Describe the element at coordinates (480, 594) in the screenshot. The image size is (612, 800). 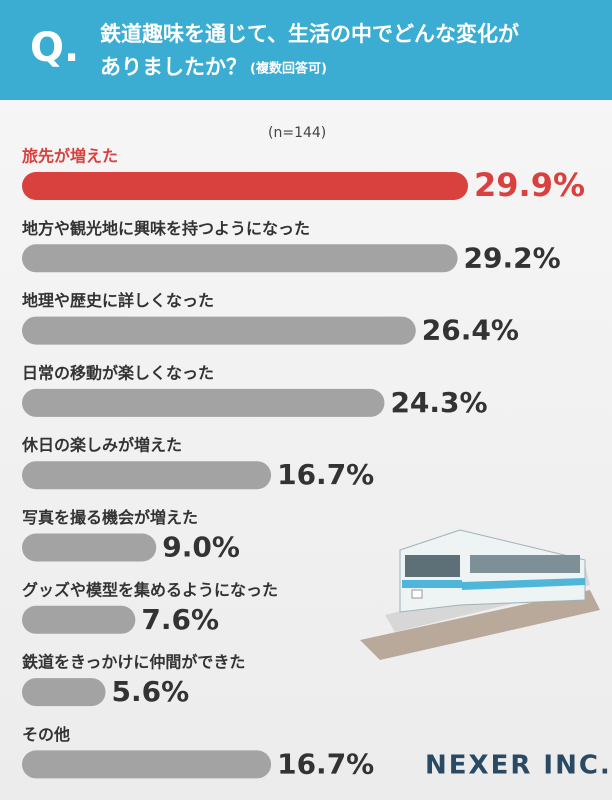
I see `train-illustration` at that location.